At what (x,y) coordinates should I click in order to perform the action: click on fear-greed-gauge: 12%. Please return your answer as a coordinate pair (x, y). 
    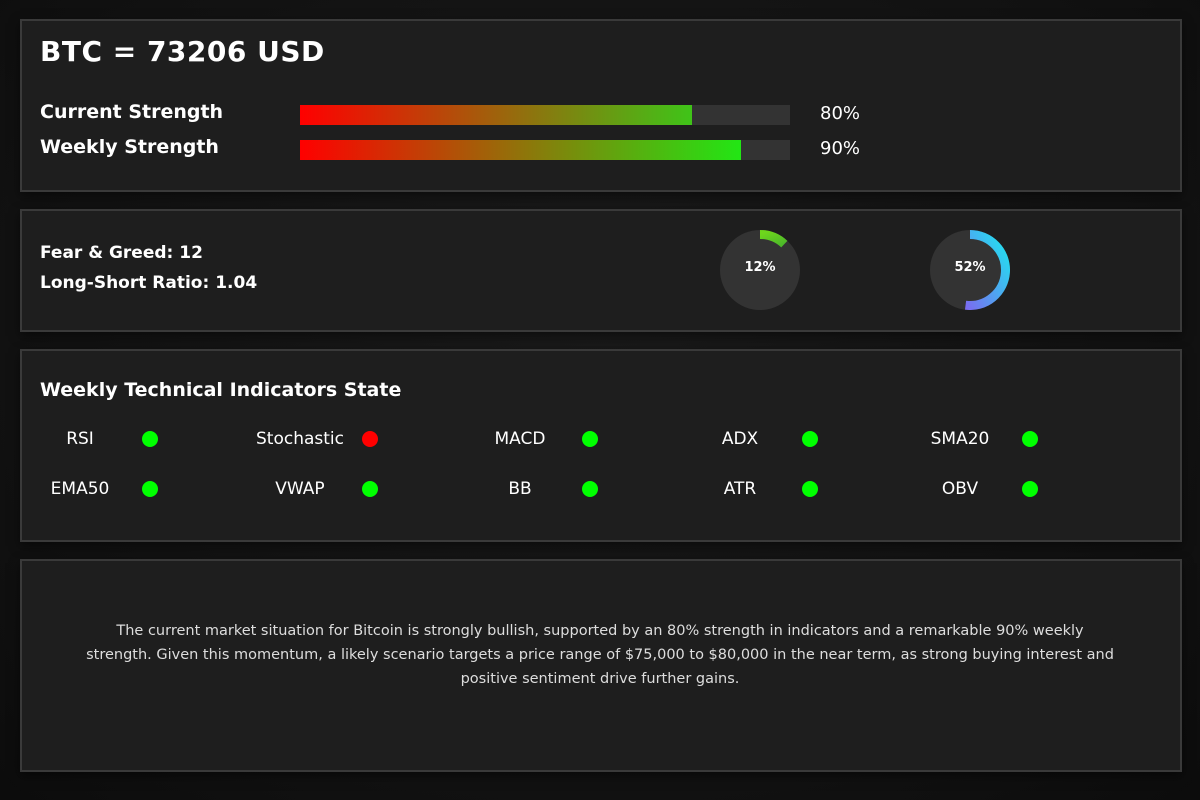
    Looking at the image, I should click on (760, 270).